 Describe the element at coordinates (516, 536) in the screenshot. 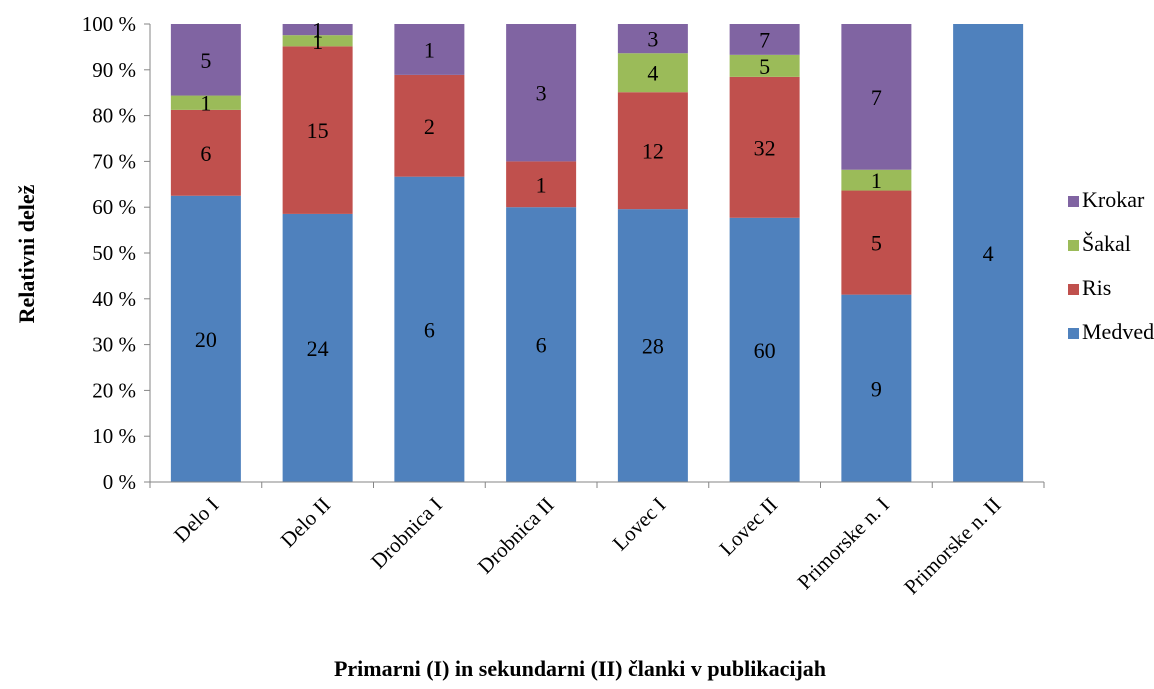

I see `x-tick-label: Drobnica II` at that location.